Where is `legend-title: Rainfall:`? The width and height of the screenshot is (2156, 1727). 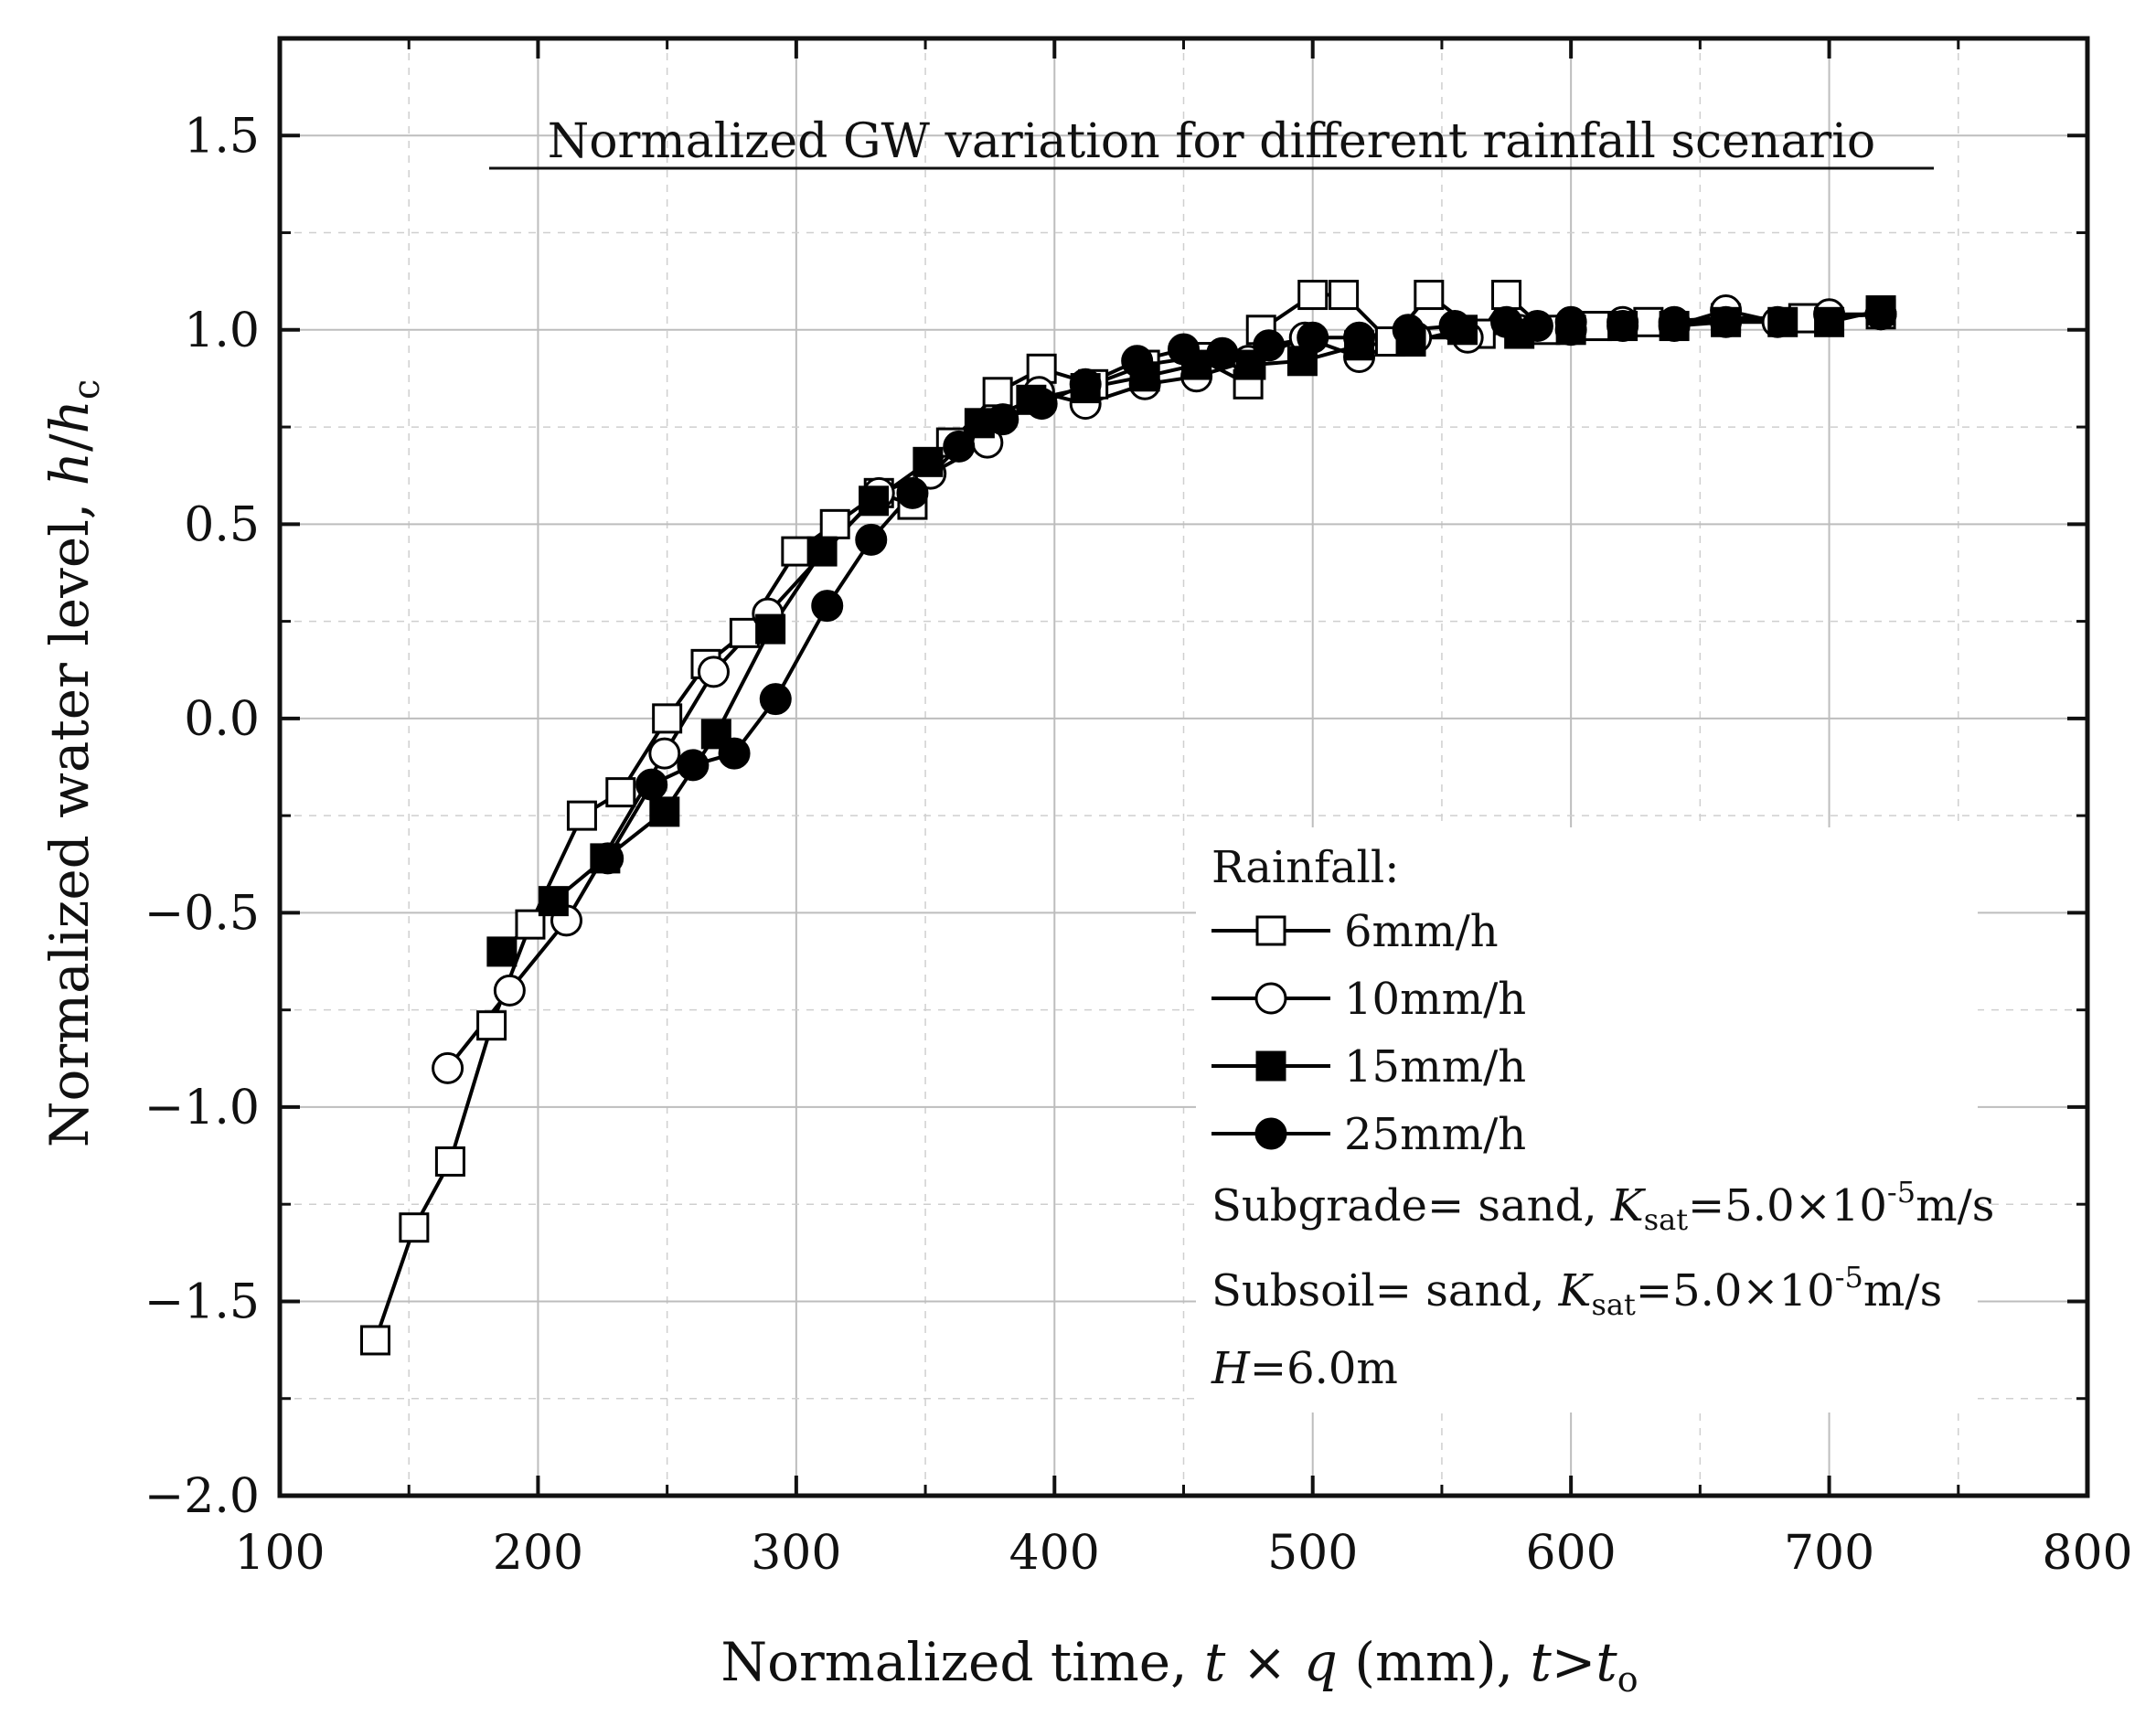
legend-title: Rainfall: is located at coordinates (1305, 867).